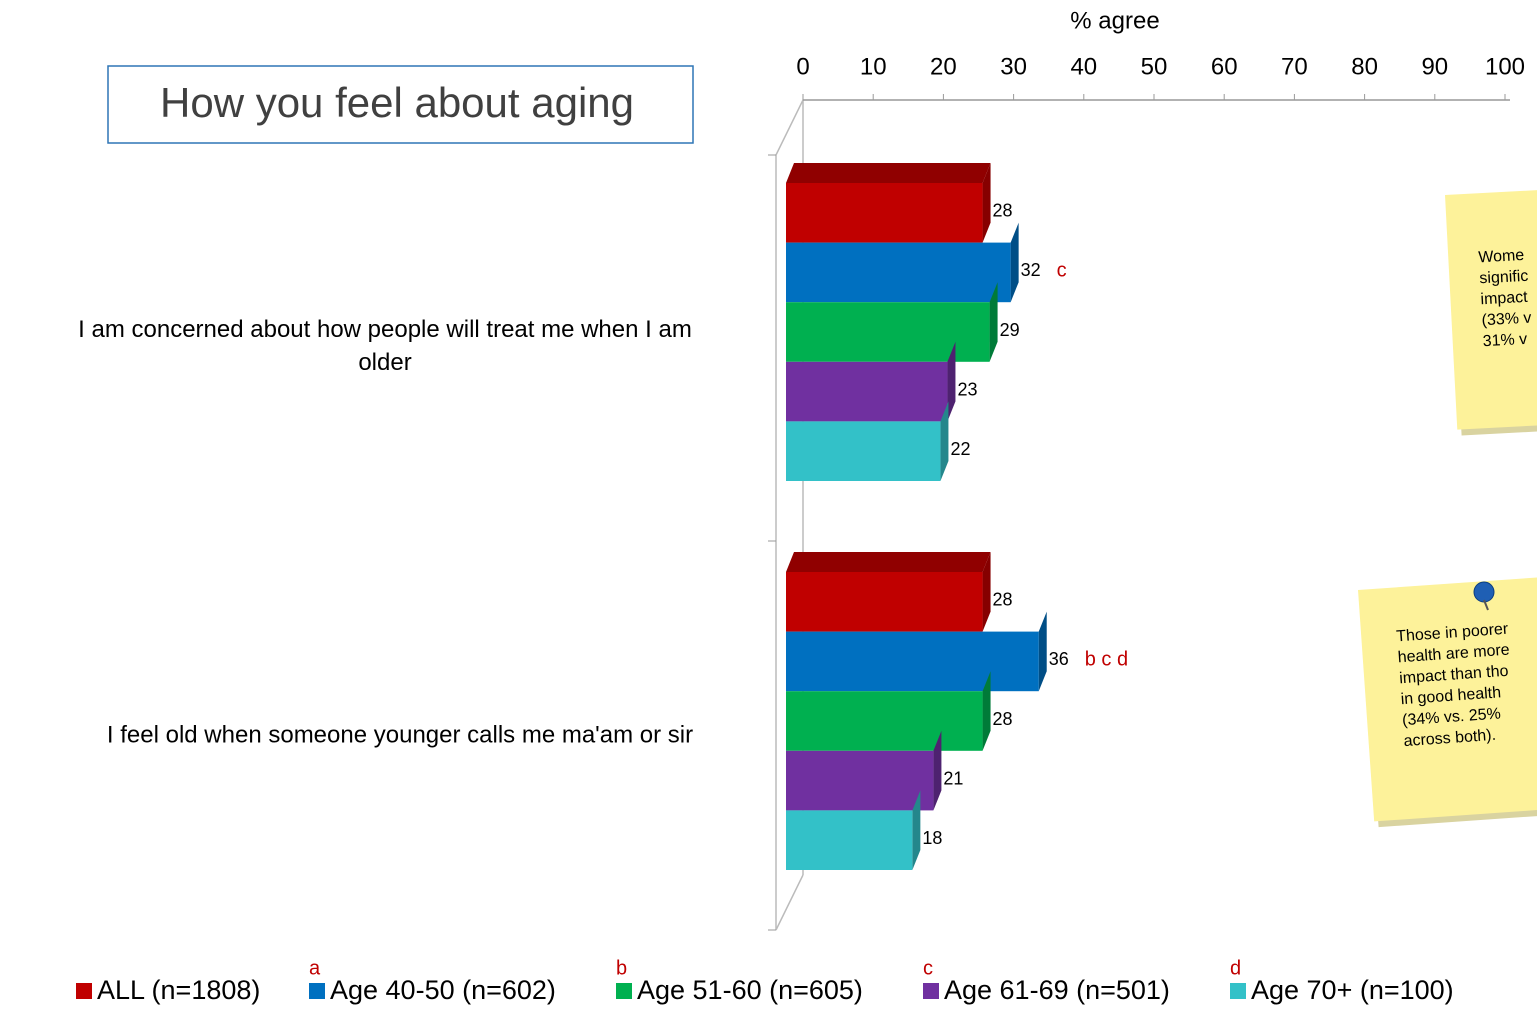 This screenshot has width=1537, height=1009. What do you see at coordinates (943, 66) in the screenshot?
I see `x-tick-label: 20` at bounding box center [943, 66].